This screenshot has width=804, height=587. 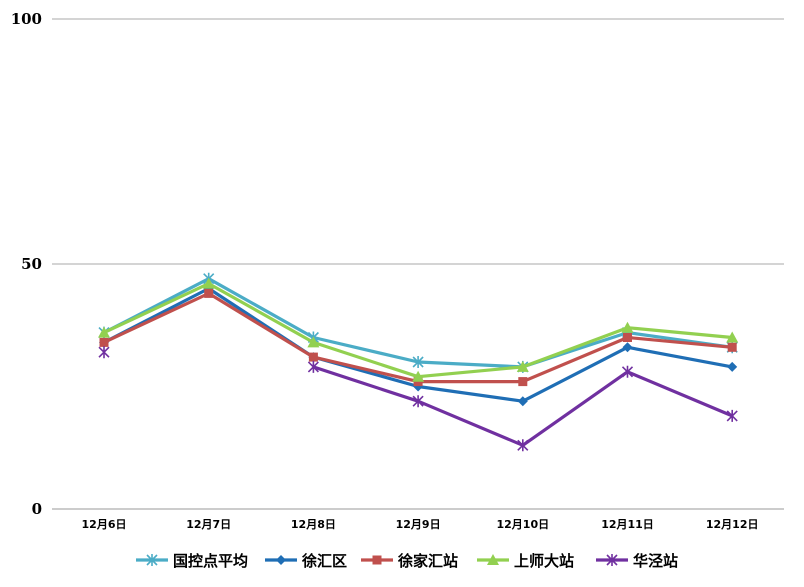 What do you see at coordinates (522, 524) in the screenshot?
I see `x-tick-label: 12月10日` at bounding box center [522, 524].